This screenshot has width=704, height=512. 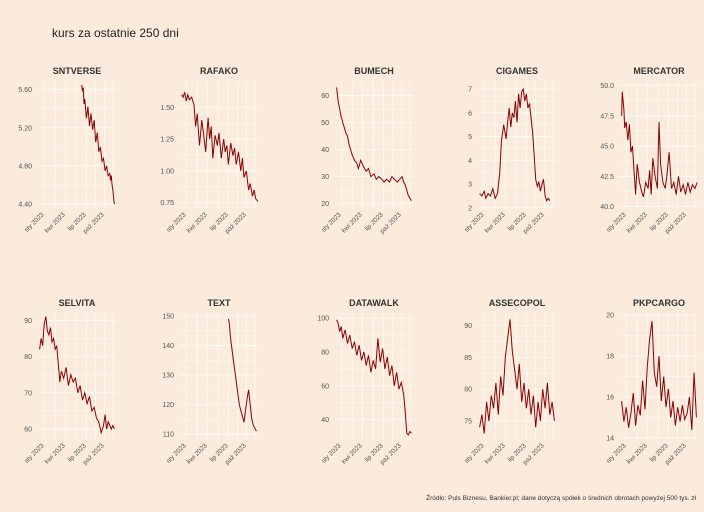 I want to click on y-tick-label: 50, so click(x=325, y=123).